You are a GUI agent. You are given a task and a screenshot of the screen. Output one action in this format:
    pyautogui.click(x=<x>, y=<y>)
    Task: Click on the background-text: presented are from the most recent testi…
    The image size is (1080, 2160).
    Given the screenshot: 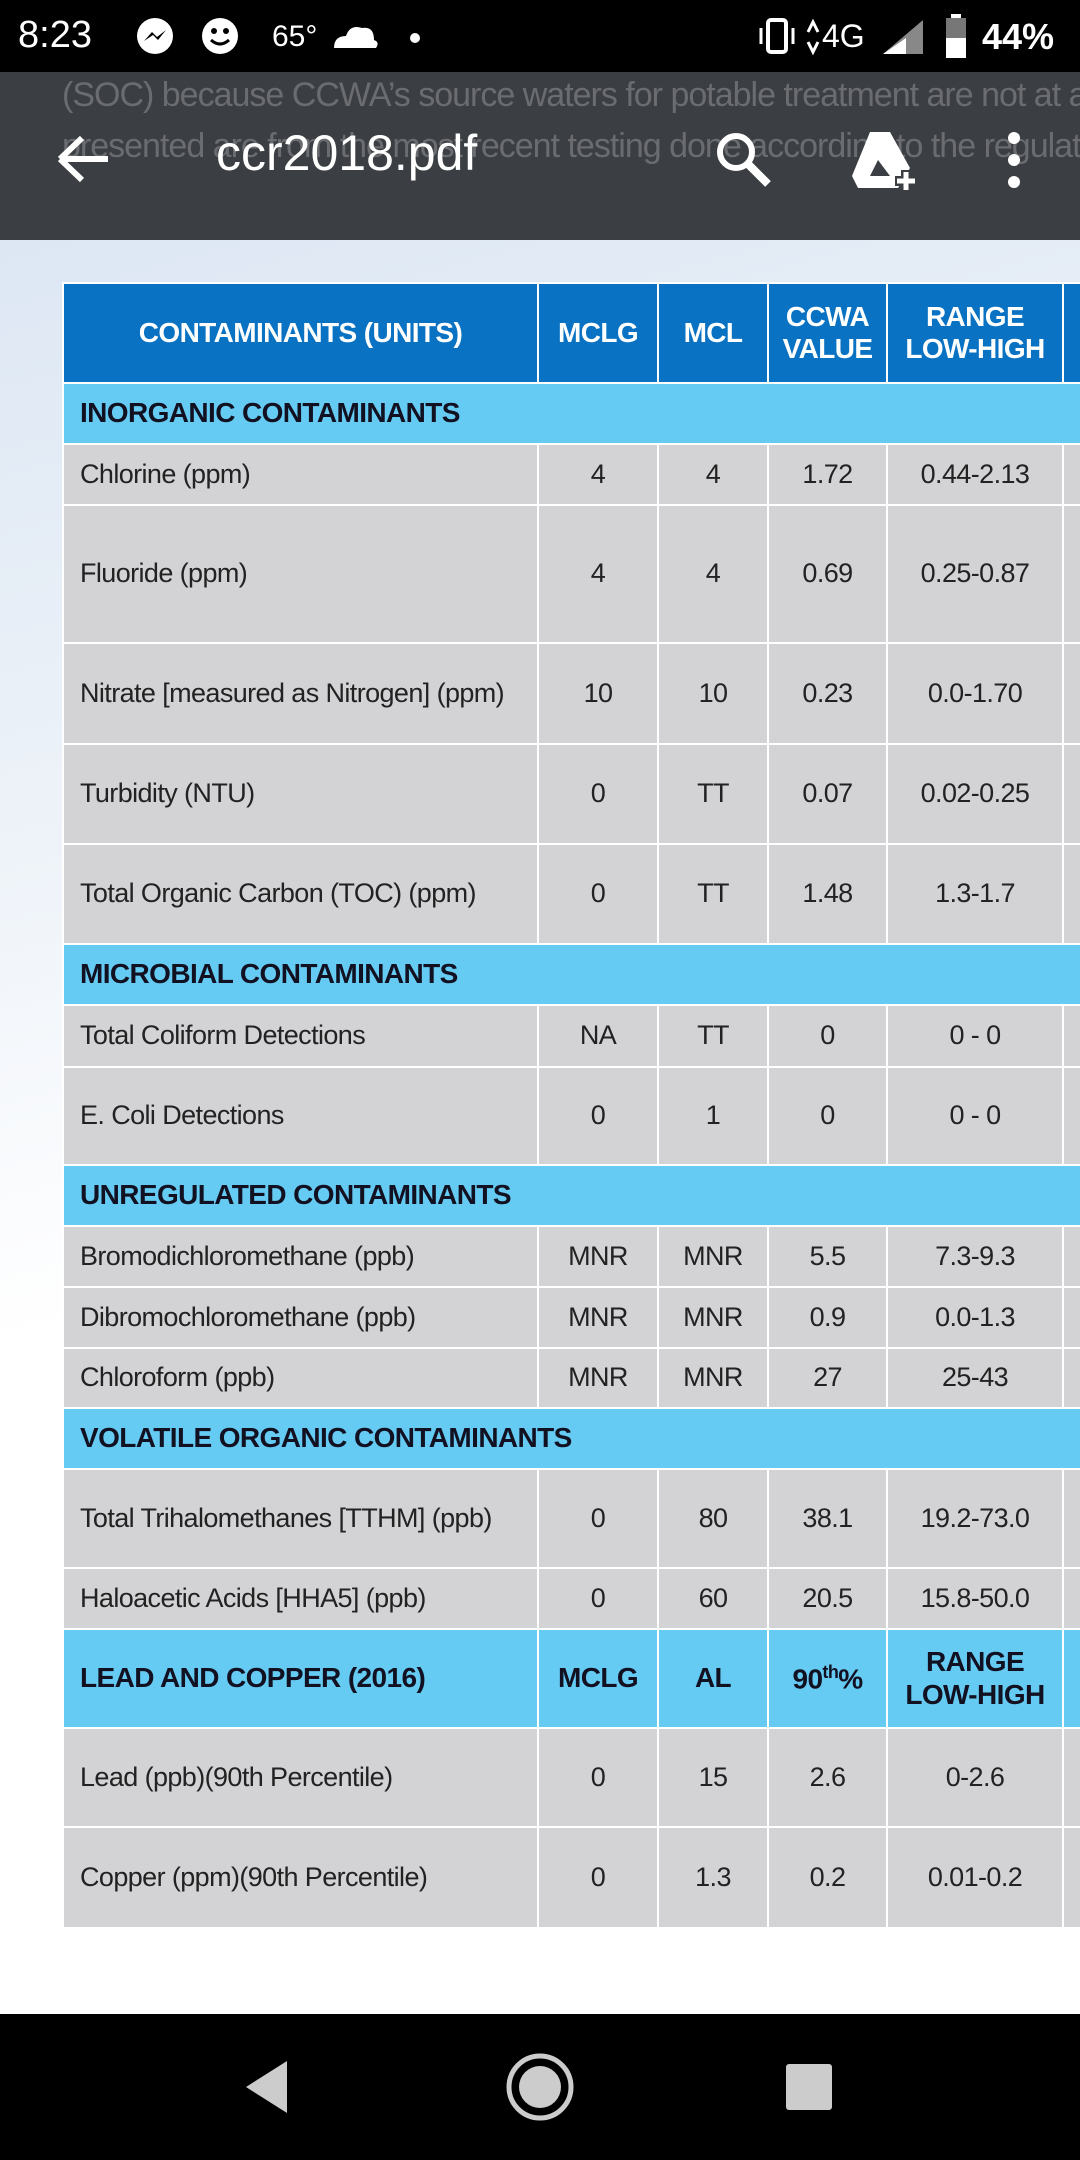 What is the action you would take?
    pyautogui.click(x=571, y=146)
    